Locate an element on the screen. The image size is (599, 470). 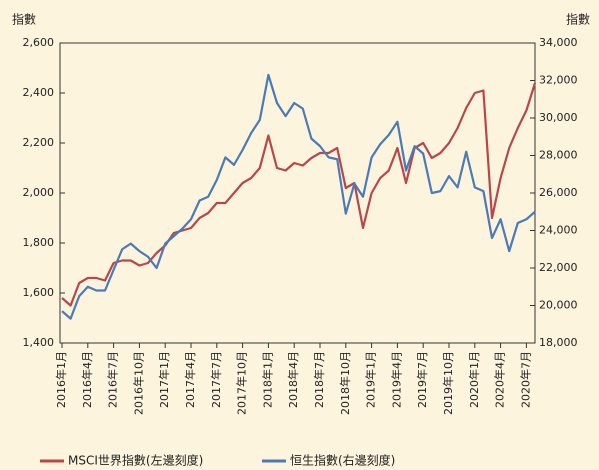
y-tick-label: 1,600 is located at coordinates (39, 292).